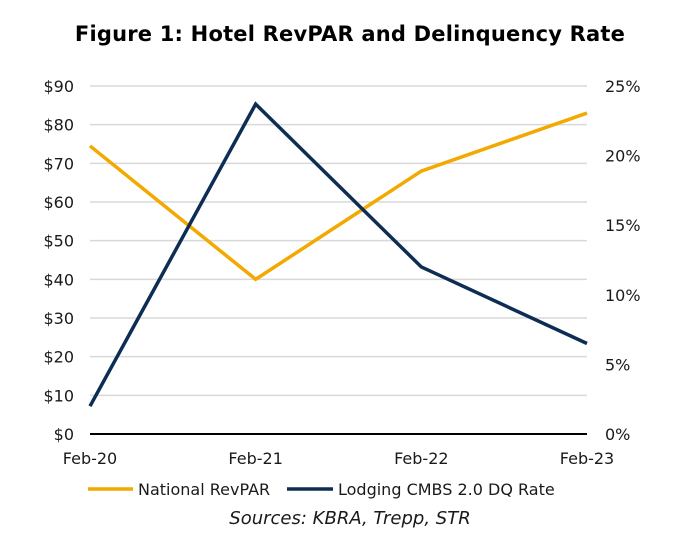 The image size is (700, 548). What do you see at coordinates (623, 295) in the screenshot?
I see `right-tick-label: 10%` at bounding box center [623, 295].